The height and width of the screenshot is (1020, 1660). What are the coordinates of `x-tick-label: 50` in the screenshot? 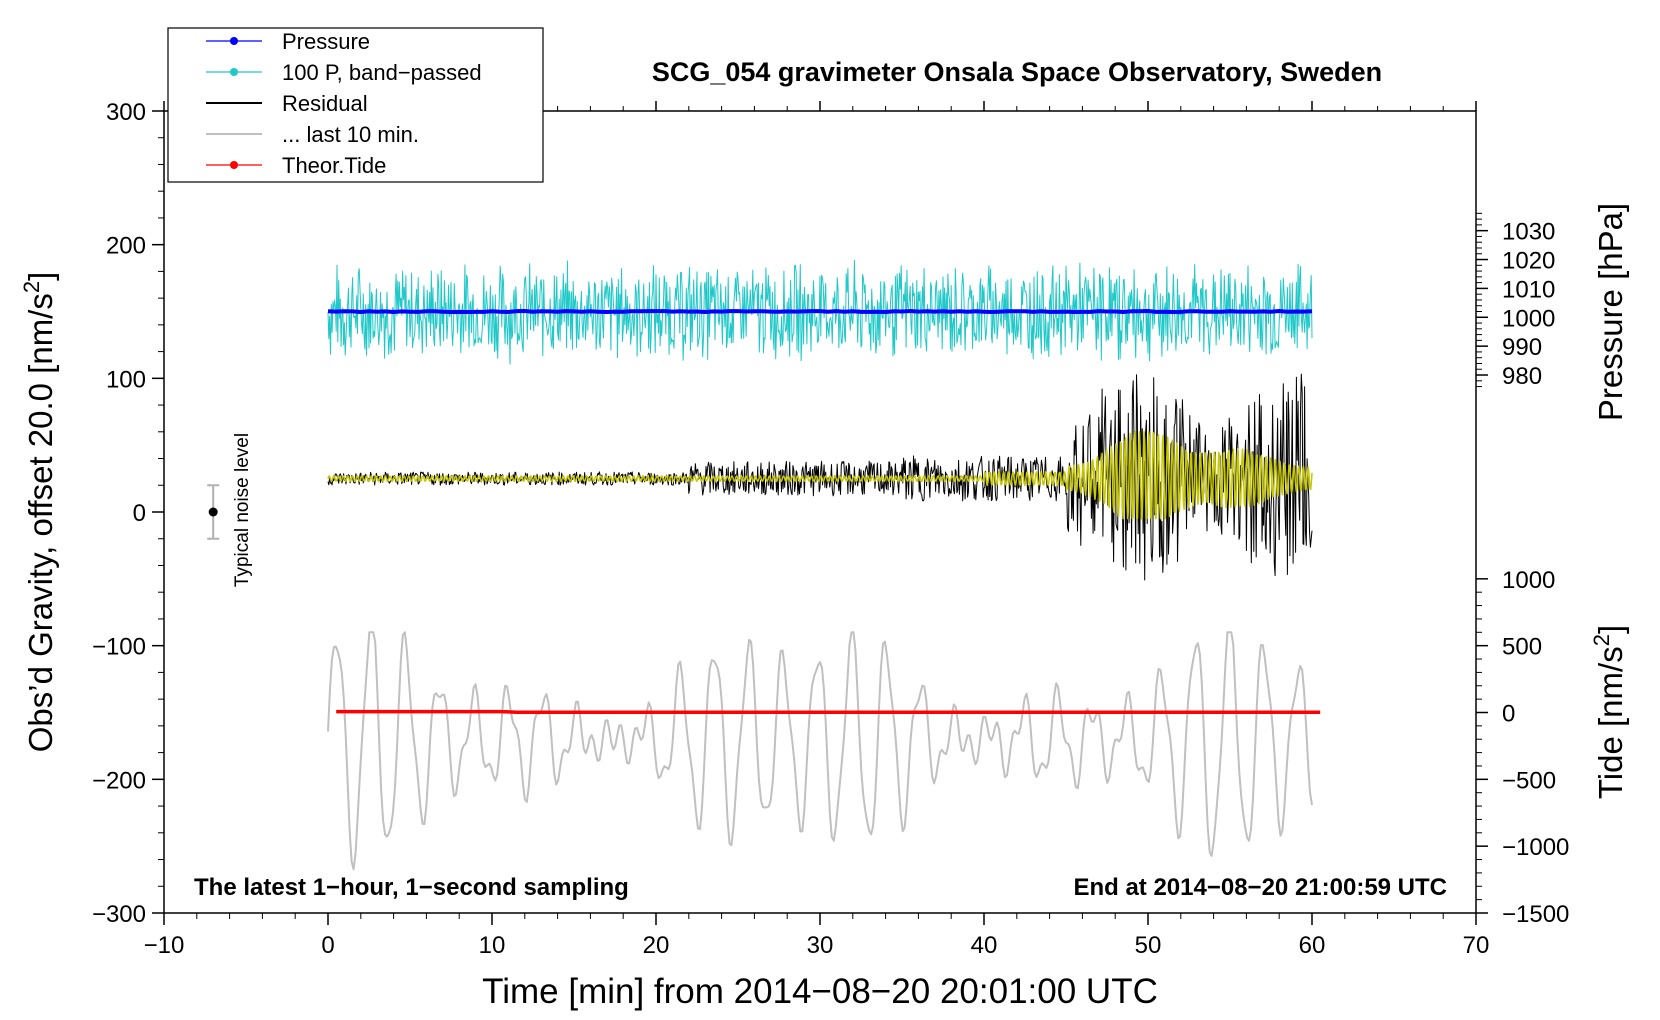 It's located at (1148, 945).